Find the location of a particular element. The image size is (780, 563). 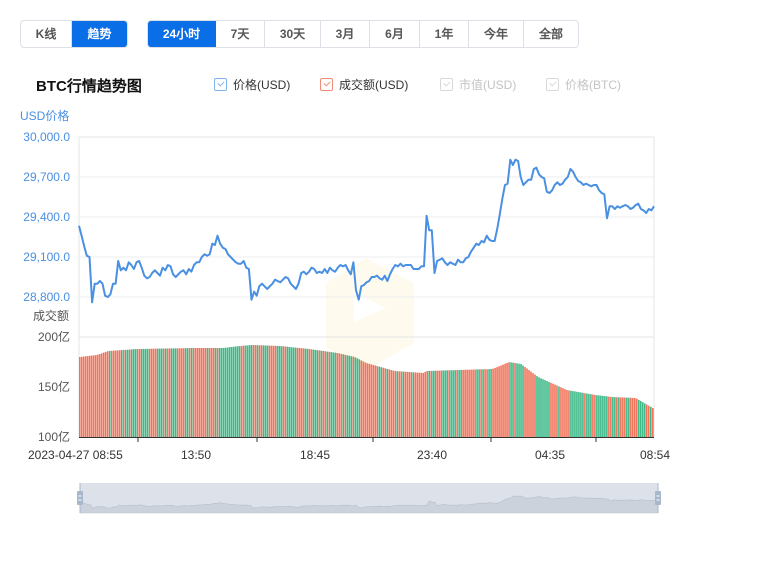

range-button-24h: 24小时 is located at coordinates (182, 34).